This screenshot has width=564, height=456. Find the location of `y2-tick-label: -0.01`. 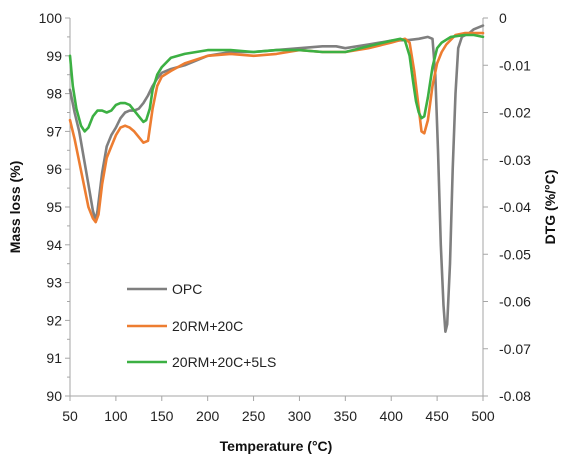

y2-tick-label: -0.01 is located at coordinates (515, 65).